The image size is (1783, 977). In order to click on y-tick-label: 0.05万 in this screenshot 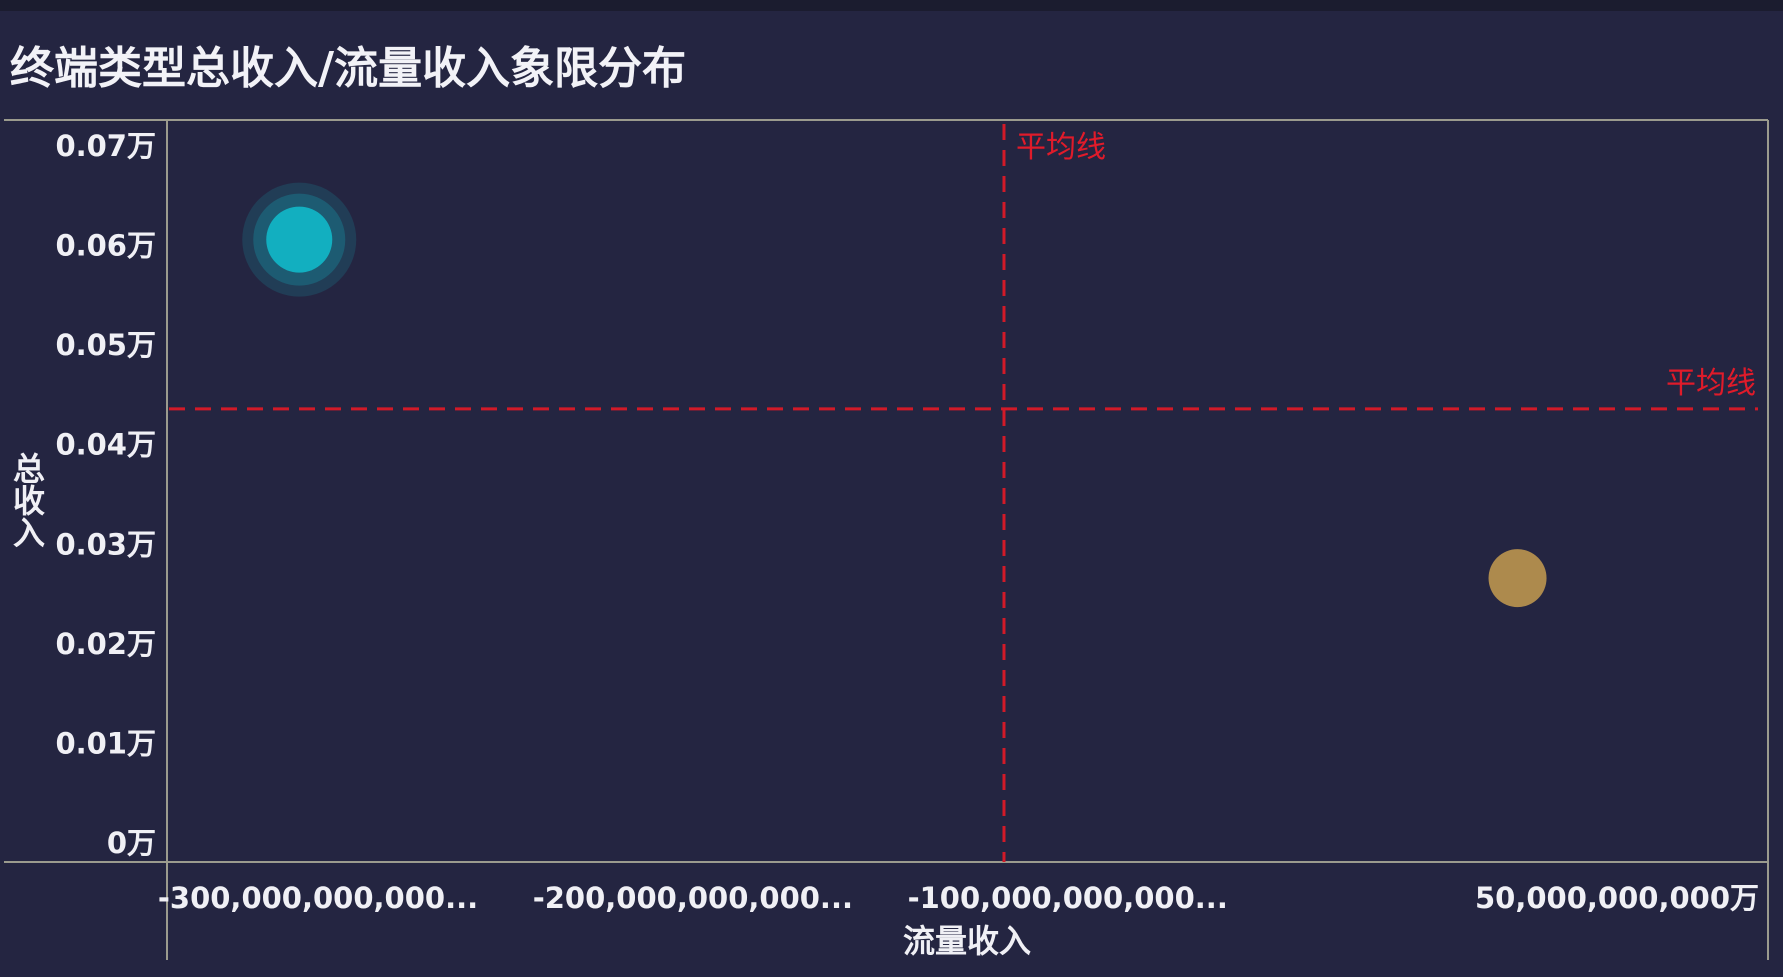, I will do `click(105, 345)`.